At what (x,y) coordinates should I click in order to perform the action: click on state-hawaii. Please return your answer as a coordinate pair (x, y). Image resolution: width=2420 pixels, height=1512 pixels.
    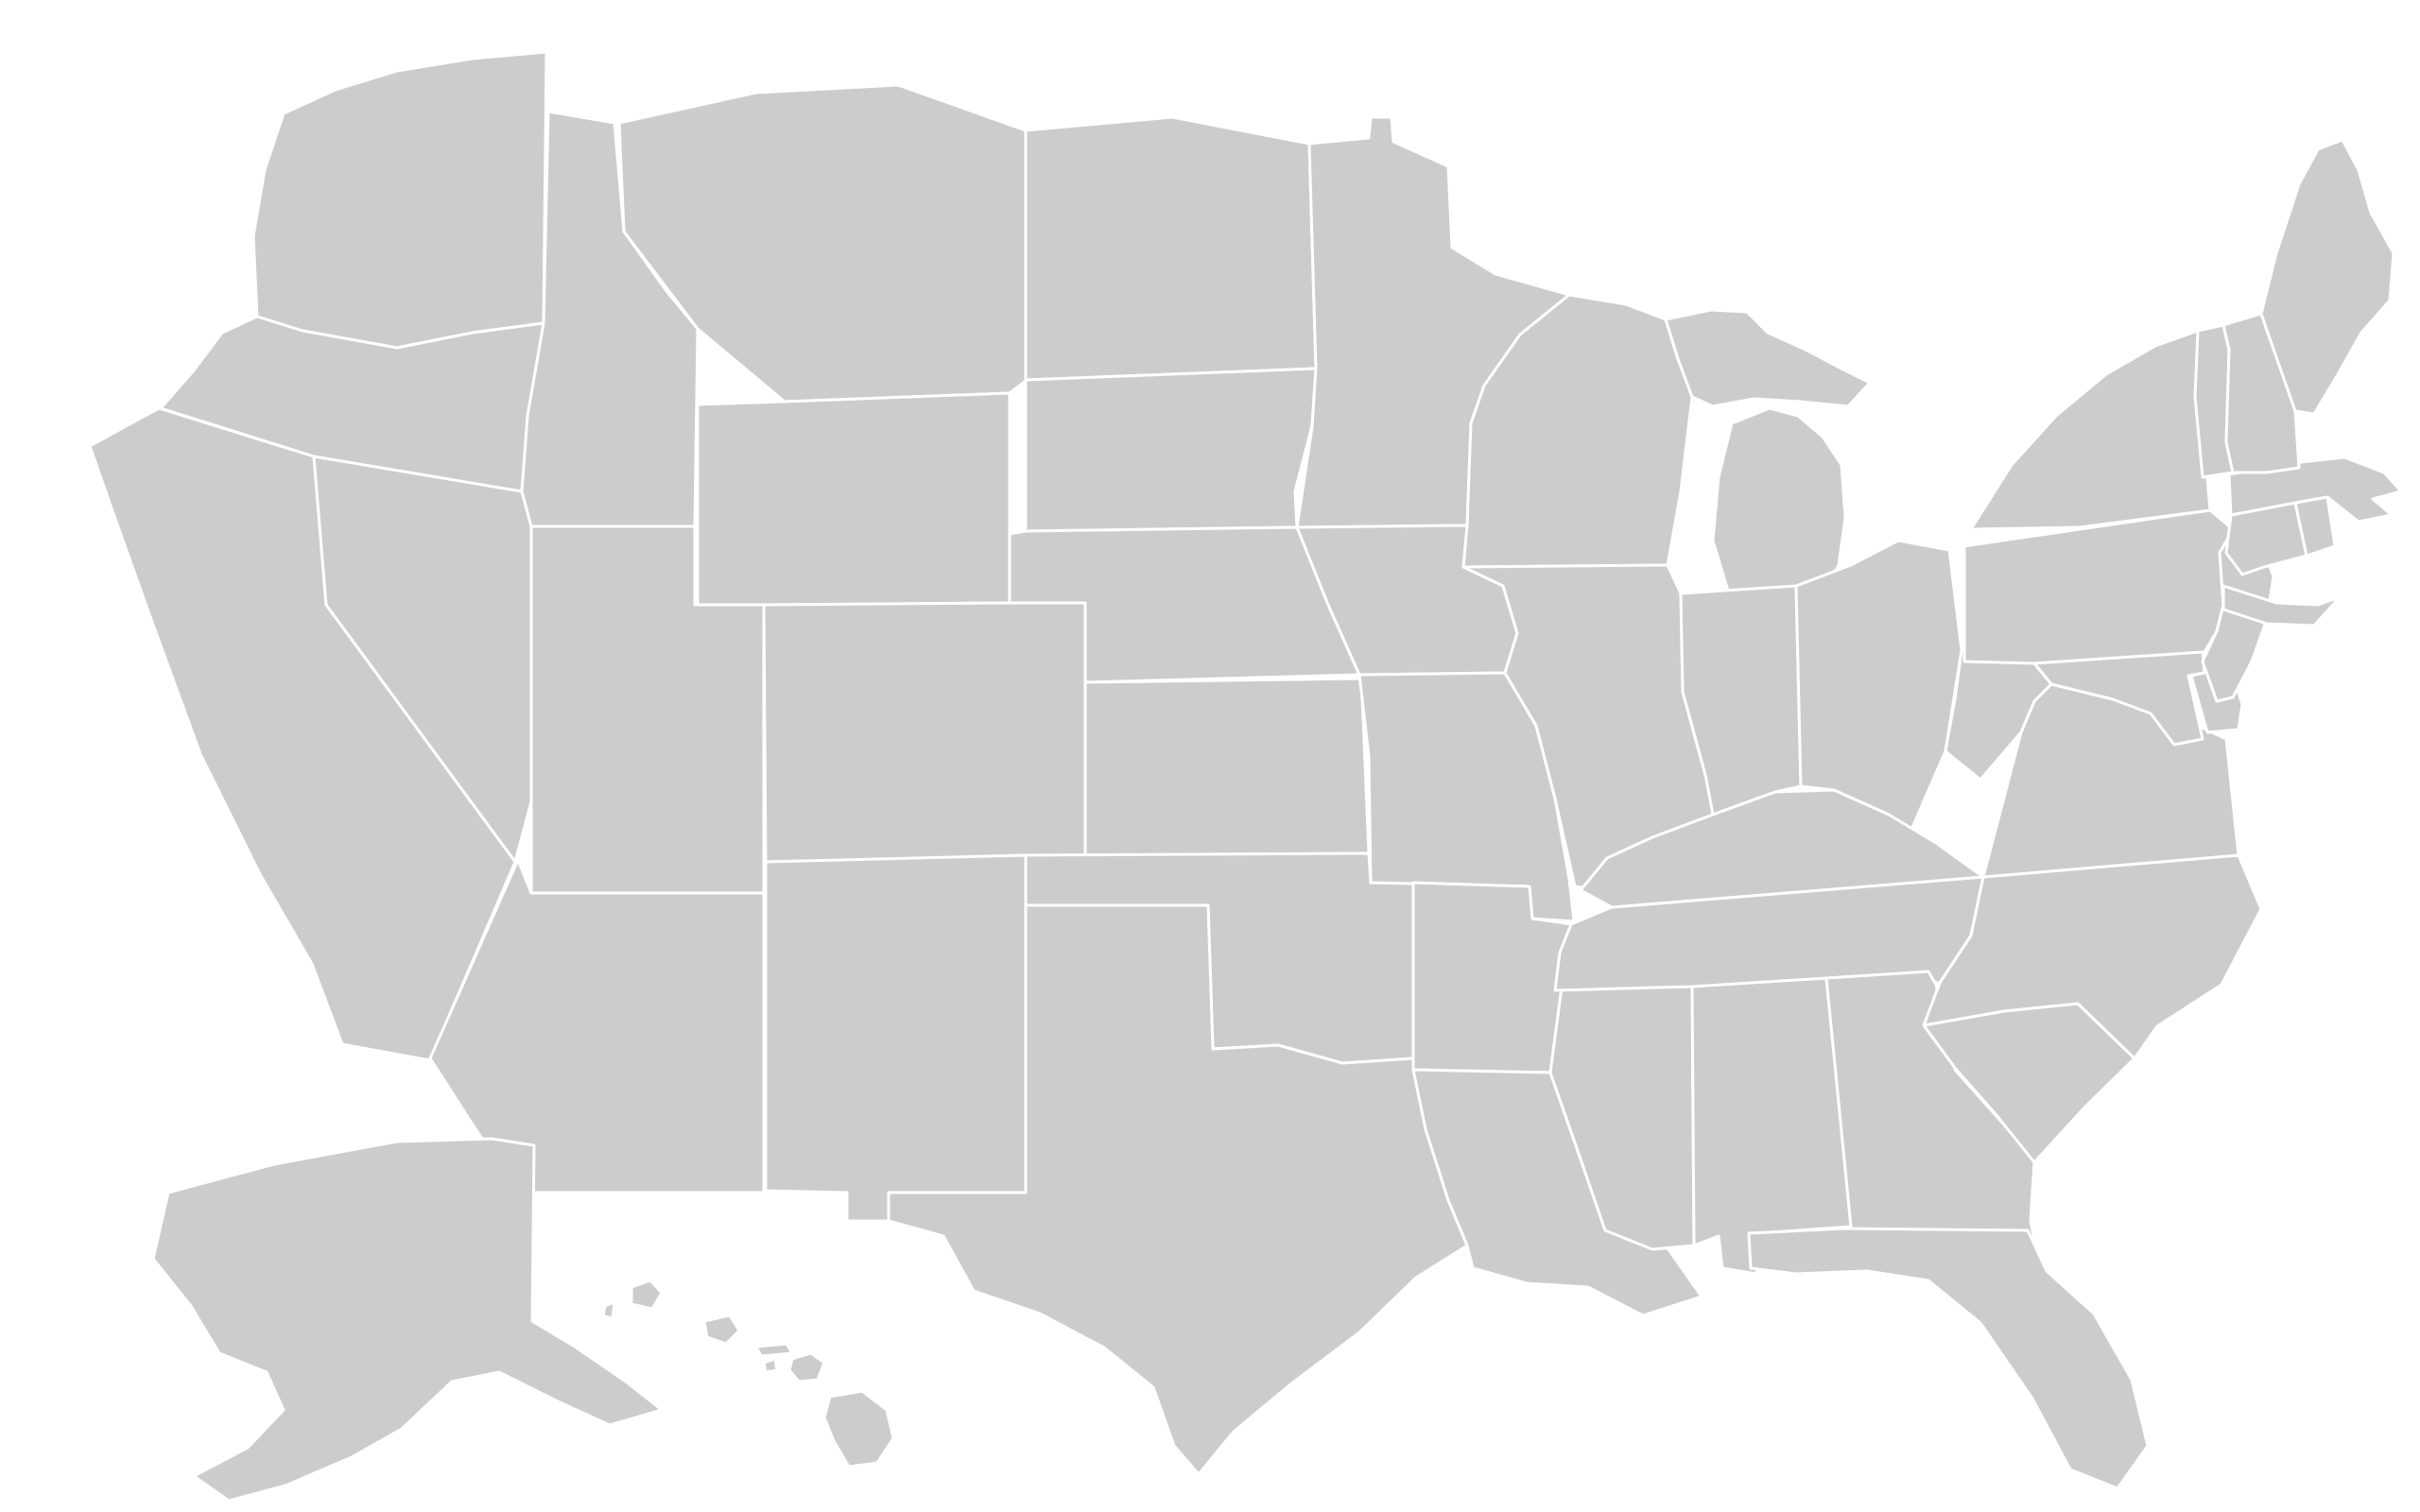
    Looking at the image, I should click on (748, 1374).